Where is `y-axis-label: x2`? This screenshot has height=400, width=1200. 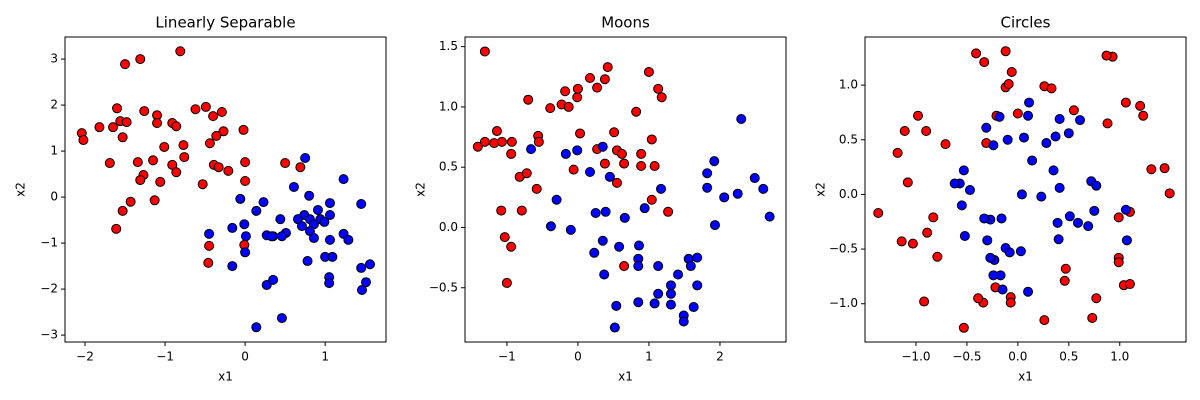
y-axis-label: x2 is located at coordinates (421, 189).